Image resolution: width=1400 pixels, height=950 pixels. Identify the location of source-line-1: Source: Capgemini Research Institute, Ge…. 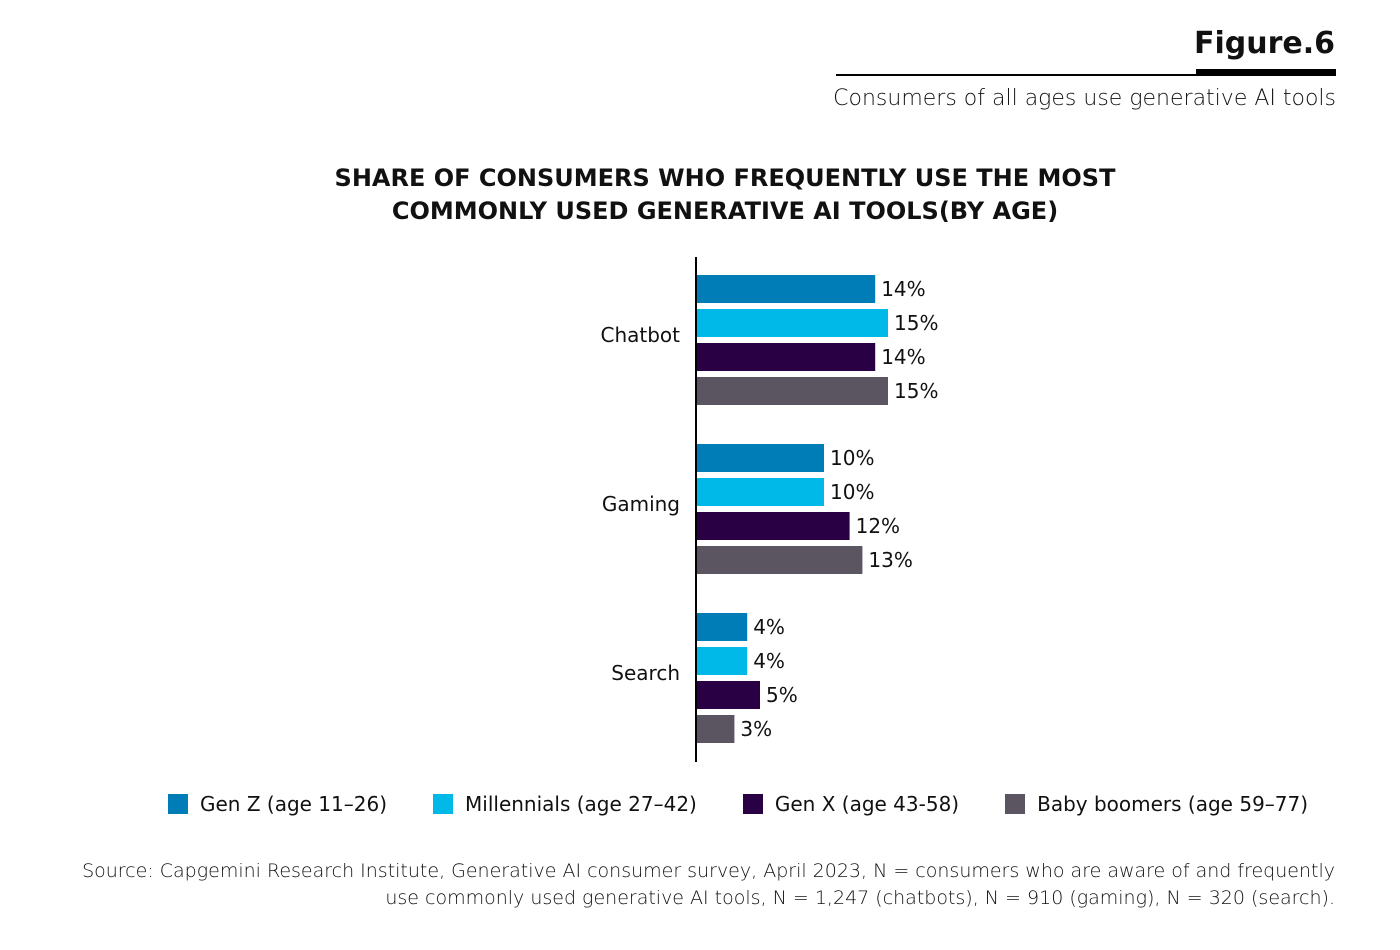
(708, 871).